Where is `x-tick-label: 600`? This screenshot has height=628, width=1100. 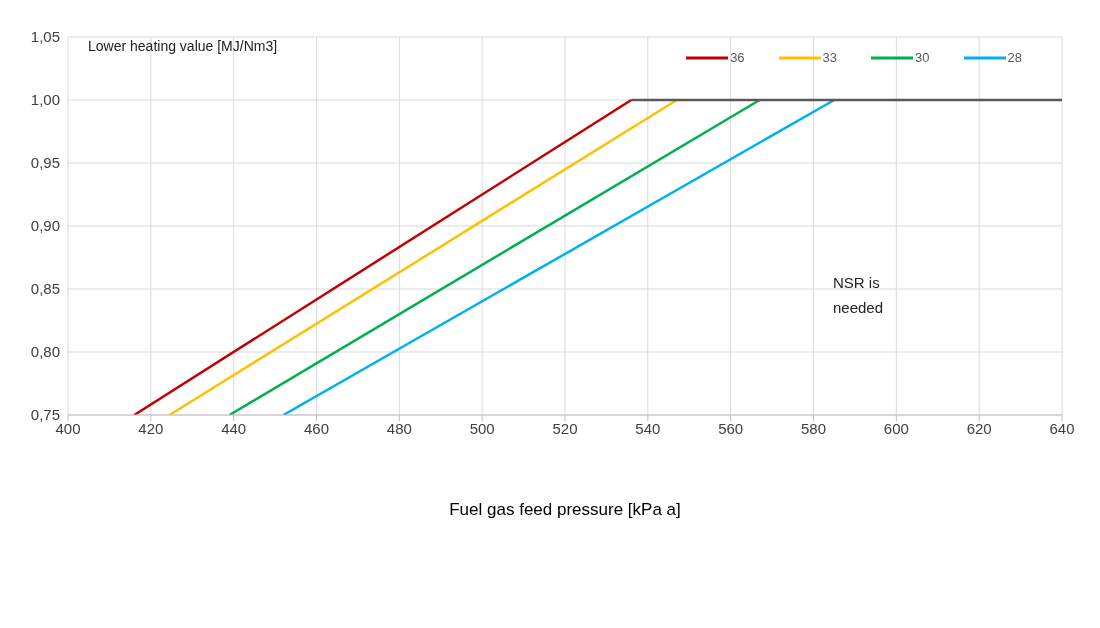
x-tick-label: 600 is located at coordinates (896, 428).